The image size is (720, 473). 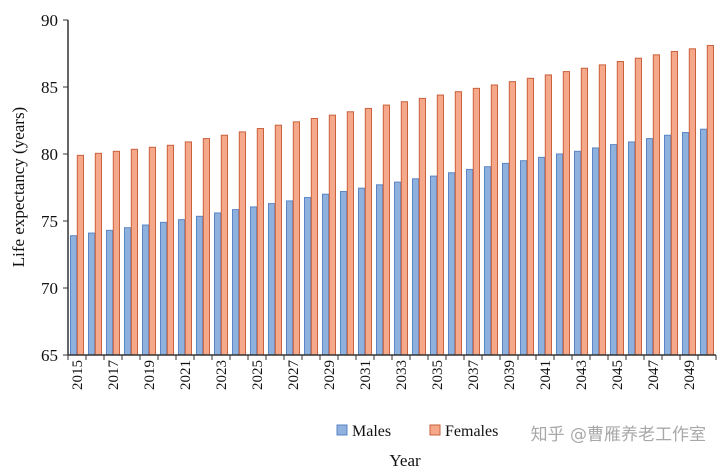 I want to click on bar-males-2038, so click(x=488, y=261).